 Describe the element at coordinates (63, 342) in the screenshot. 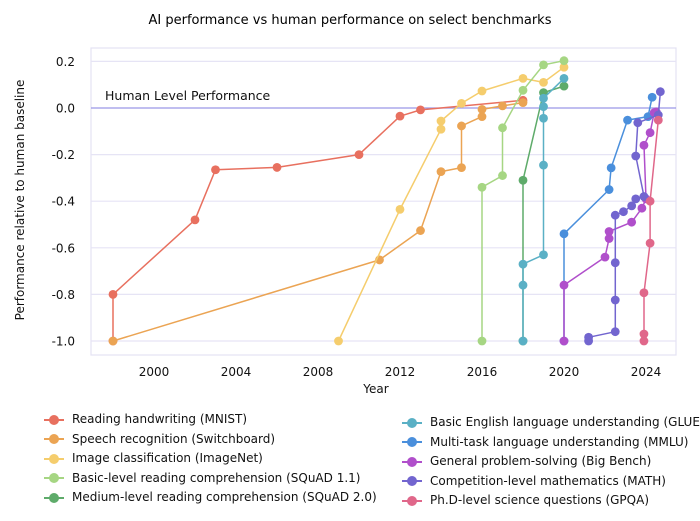

I see `y-tick-label: -1.0` at that location.